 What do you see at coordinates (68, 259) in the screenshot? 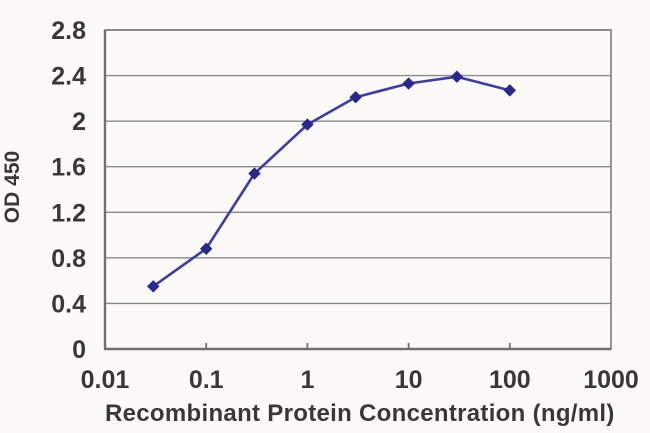
I see `y-tick-label: 0.8` at bounding box center [68, 259].